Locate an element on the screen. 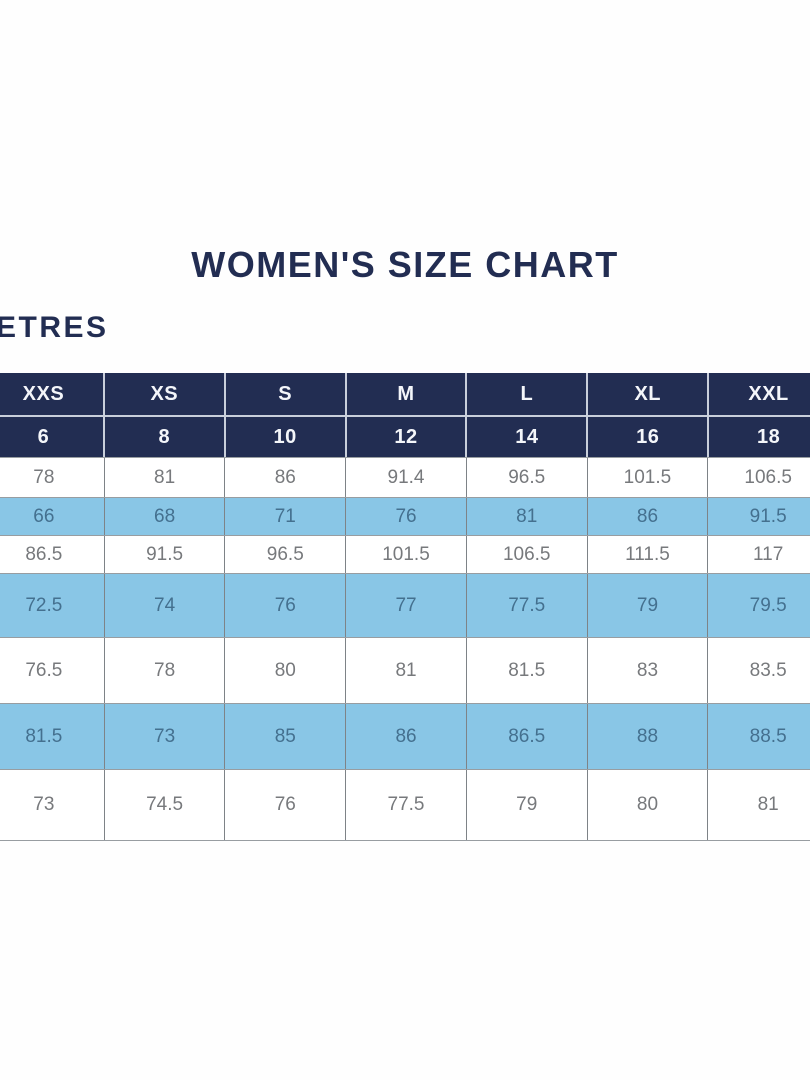 The width and height of the screenshot is (810, 1080). measurement-cell: 66 is located at coordinates (52, 516).